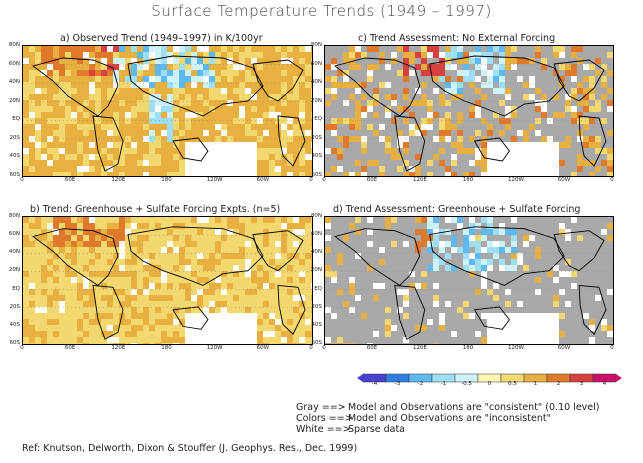  I want to click on colorbar-label: 4, so click(604, 384).